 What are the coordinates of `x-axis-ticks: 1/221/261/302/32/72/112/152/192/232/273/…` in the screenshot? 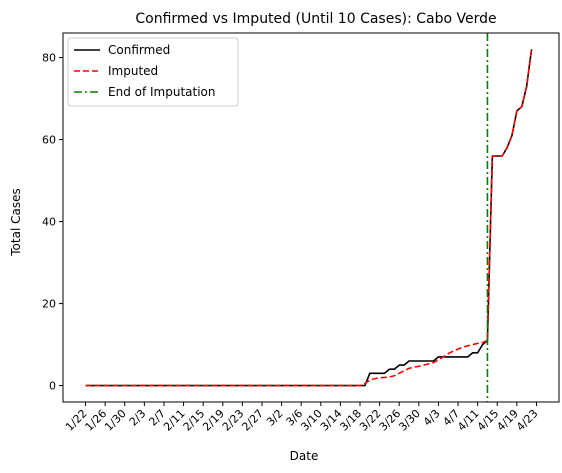 It's located at (302, 418).